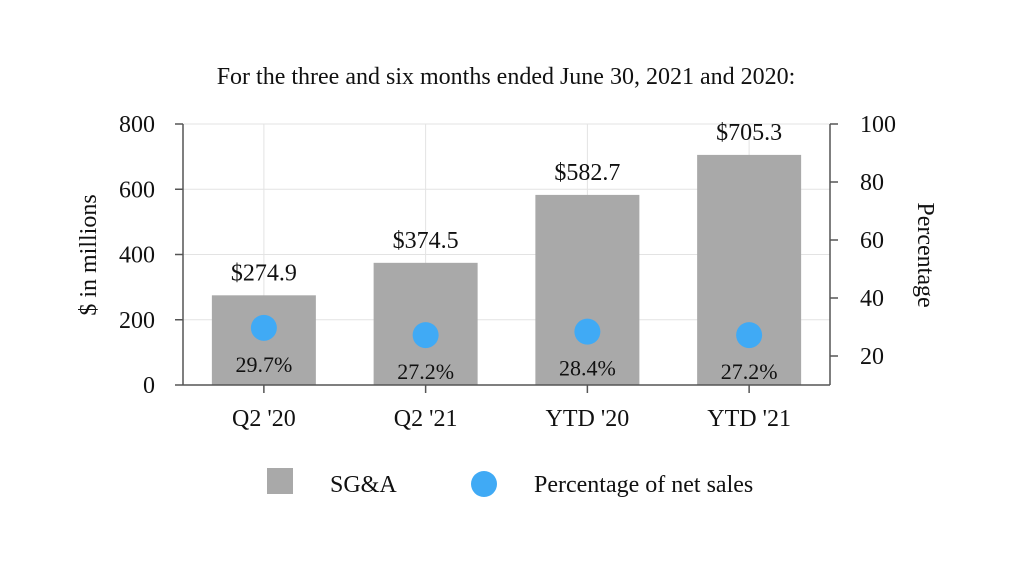 This screenshot has height=570, width=1012. Describe the element at coordinates (749, 419) in the screenshot. I see `x-tick-label: YTD '21` at that location.